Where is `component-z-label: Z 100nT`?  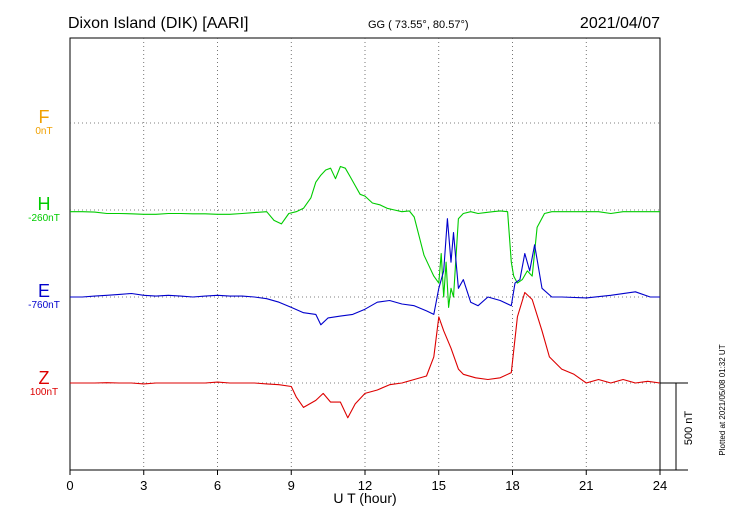 component-z-label: Z 100nT is located at coordinates (44, 384).